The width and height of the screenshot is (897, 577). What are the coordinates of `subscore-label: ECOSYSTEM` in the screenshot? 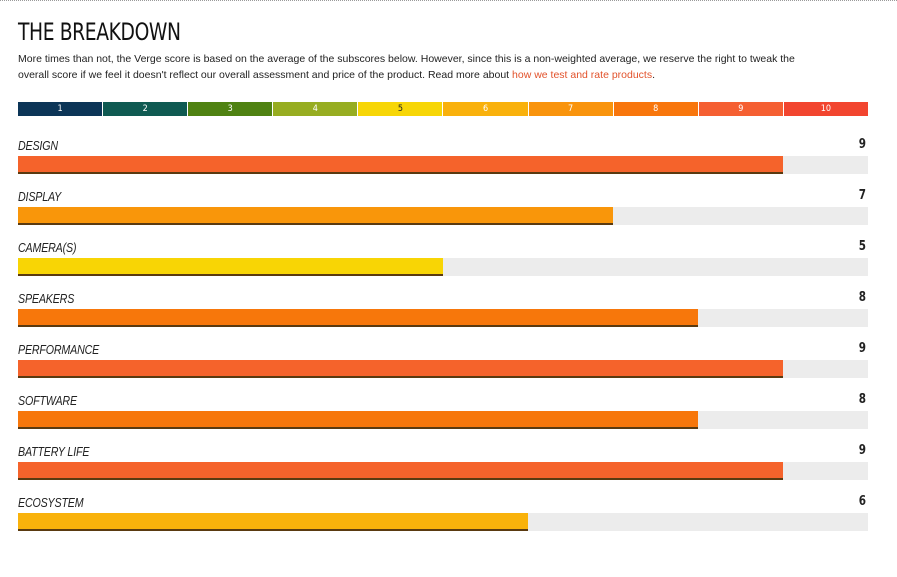 It's located at (51, 502).